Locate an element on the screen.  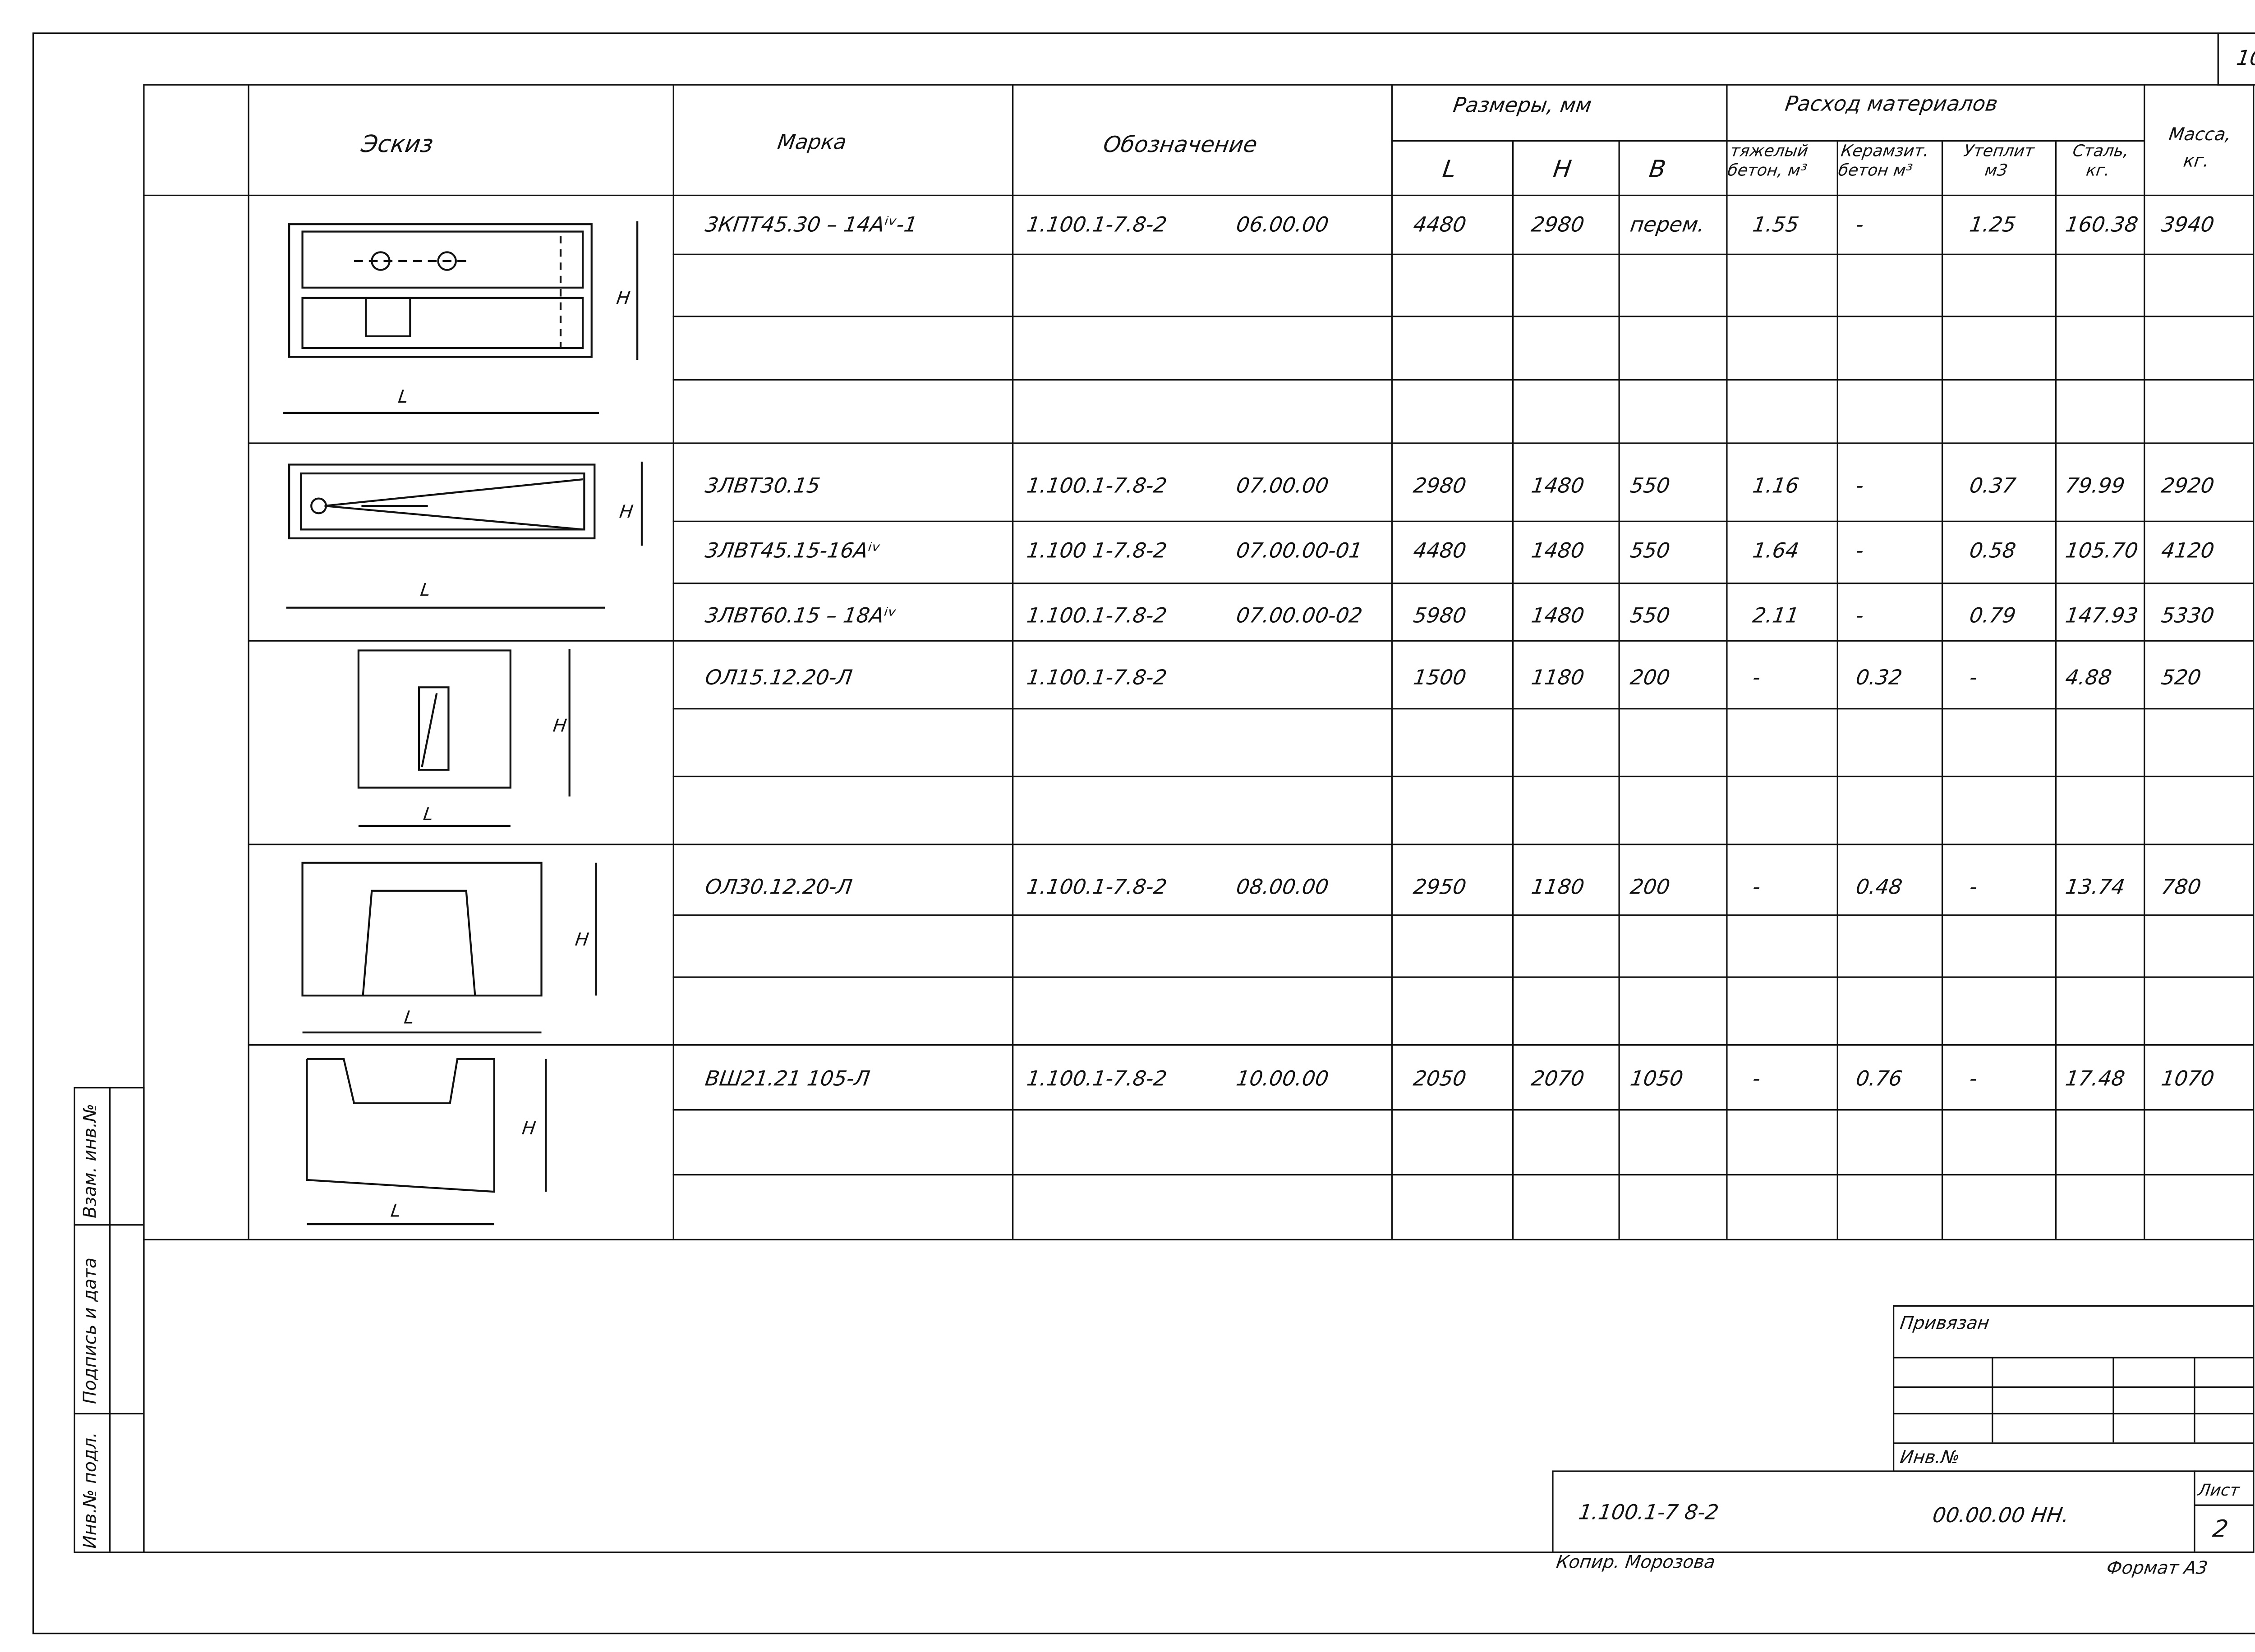
cell-mass: 520 is located at coordinates (2181, 678).